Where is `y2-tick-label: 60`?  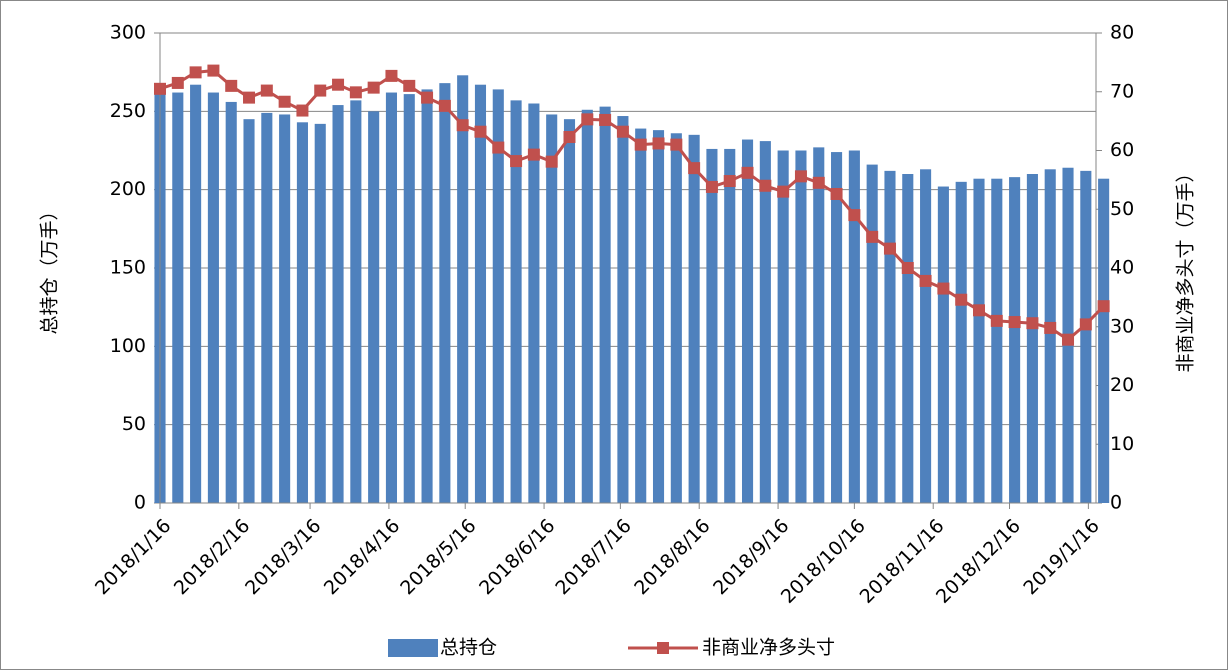 y2-tick-label: 60 is located at coordinates (1122, 150).